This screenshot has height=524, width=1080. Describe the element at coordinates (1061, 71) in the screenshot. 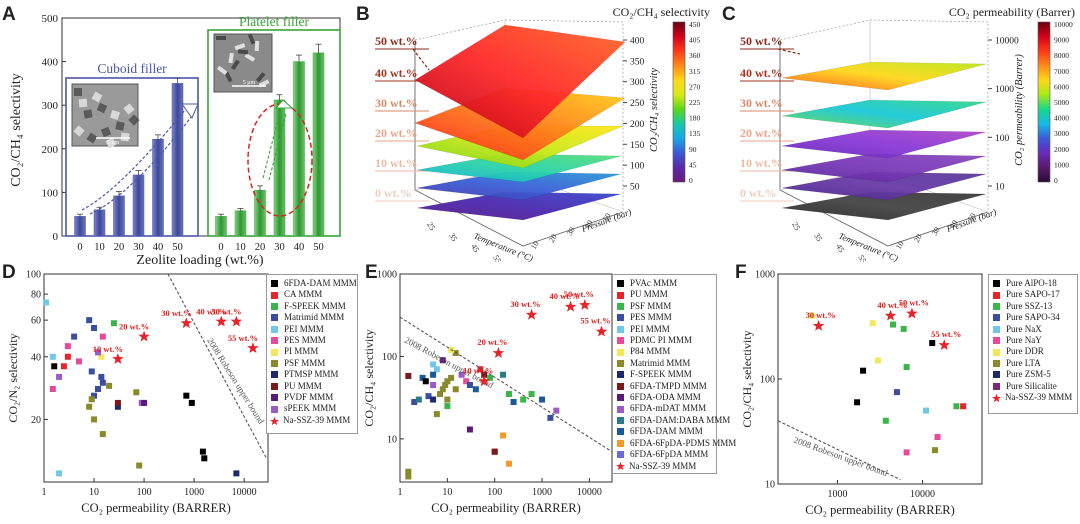

I see `colorbar-tick-label: 7000` at that location.